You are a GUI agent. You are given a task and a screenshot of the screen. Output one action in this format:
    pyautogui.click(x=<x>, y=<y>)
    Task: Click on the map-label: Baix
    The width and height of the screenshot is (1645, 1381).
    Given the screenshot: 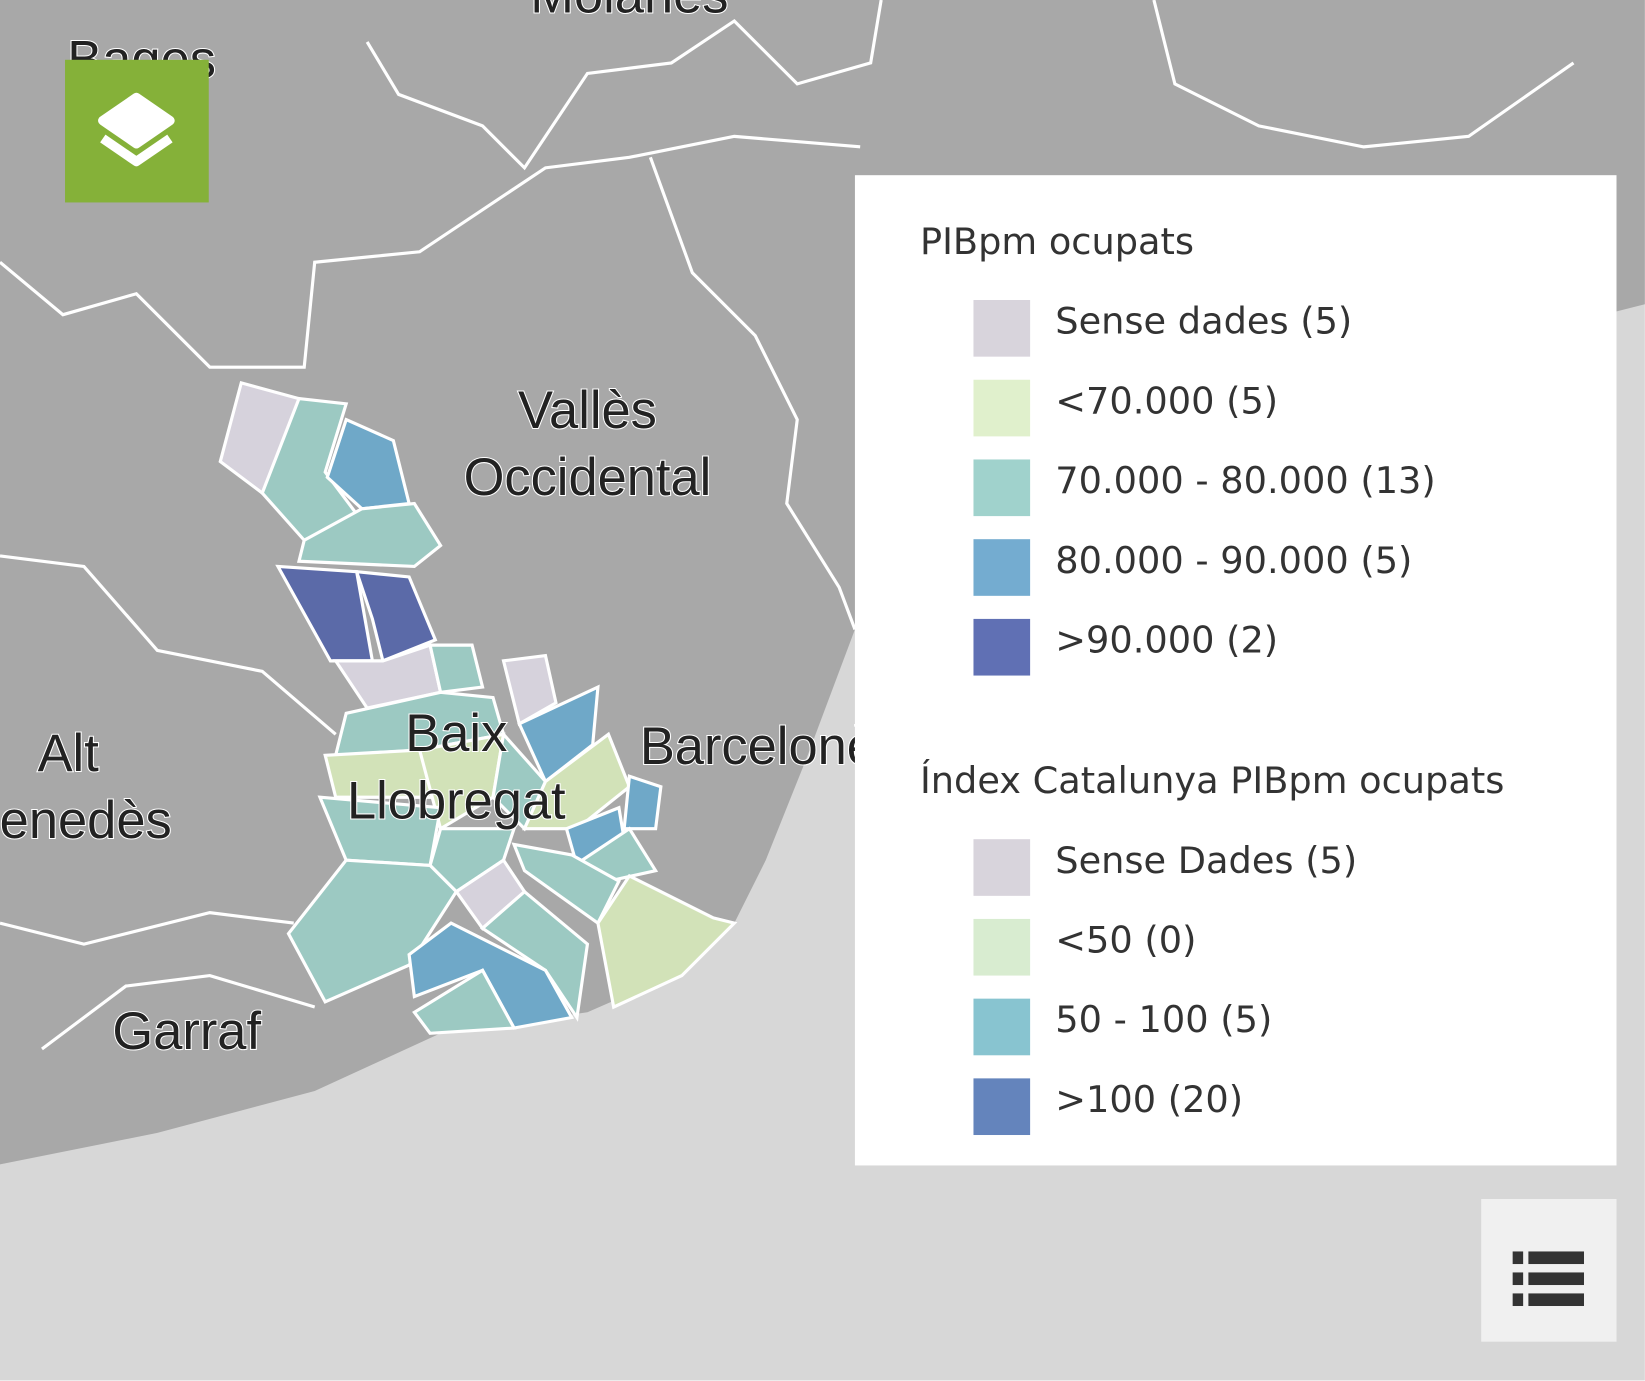 What is the action you would take?
    pyautogui.click(x=456, y=734)
    